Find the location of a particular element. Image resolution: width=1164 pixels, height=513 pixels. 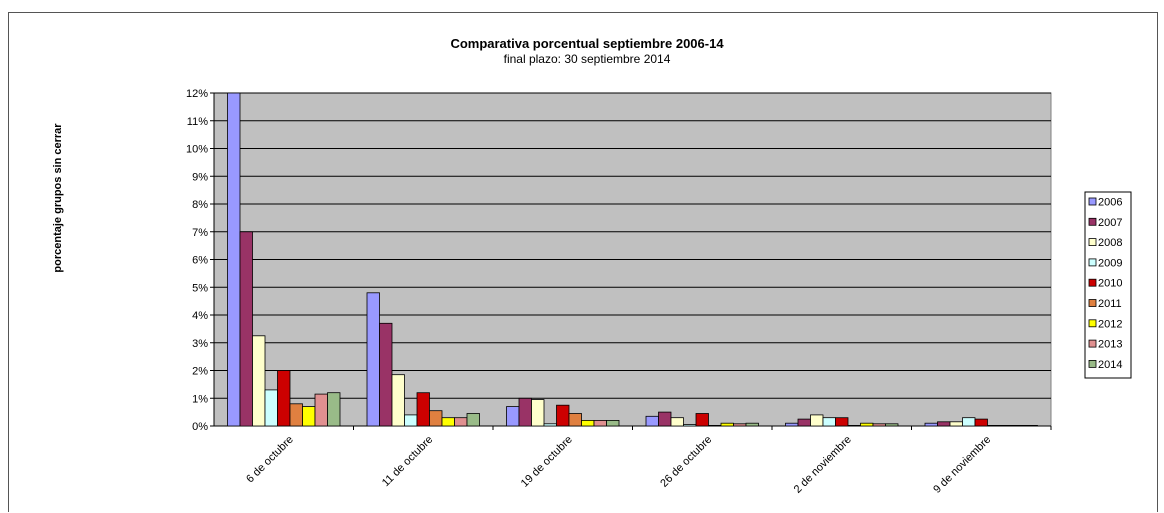

legend-label-2008: 2008 is located at coordinates (1110, 243).